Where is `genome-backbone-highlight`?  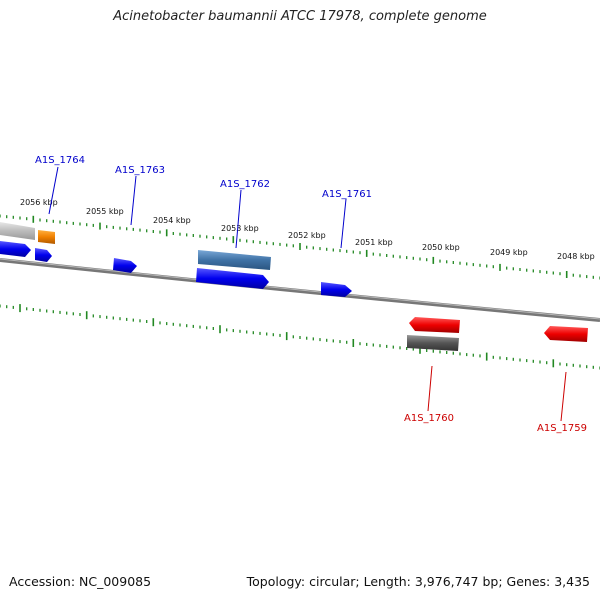
genome-backbone-highlight is located at coordinates (300, 289).